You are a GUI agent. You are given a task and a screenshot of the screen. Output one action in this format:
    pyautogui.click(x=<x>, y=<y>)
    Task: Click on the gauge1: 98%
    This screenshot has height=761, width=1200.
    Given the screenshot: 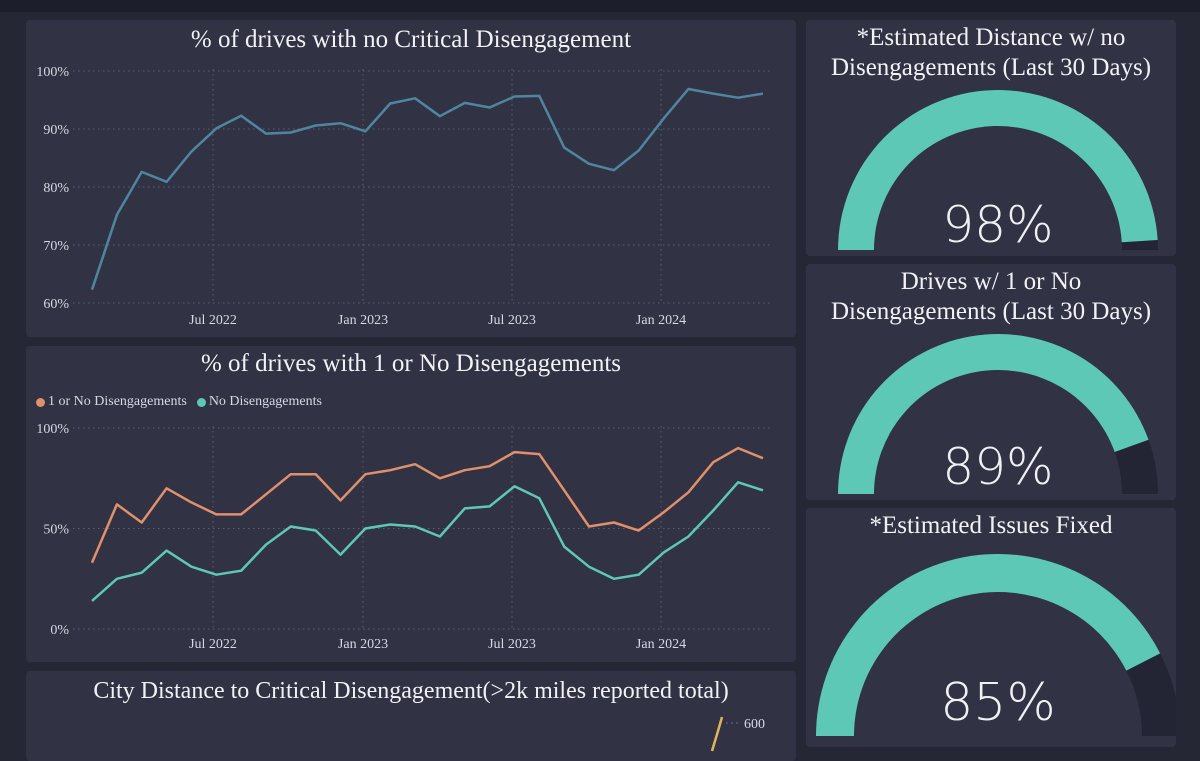 What is the action you would take?
    pyautogui.click(x=998, y=172)
    